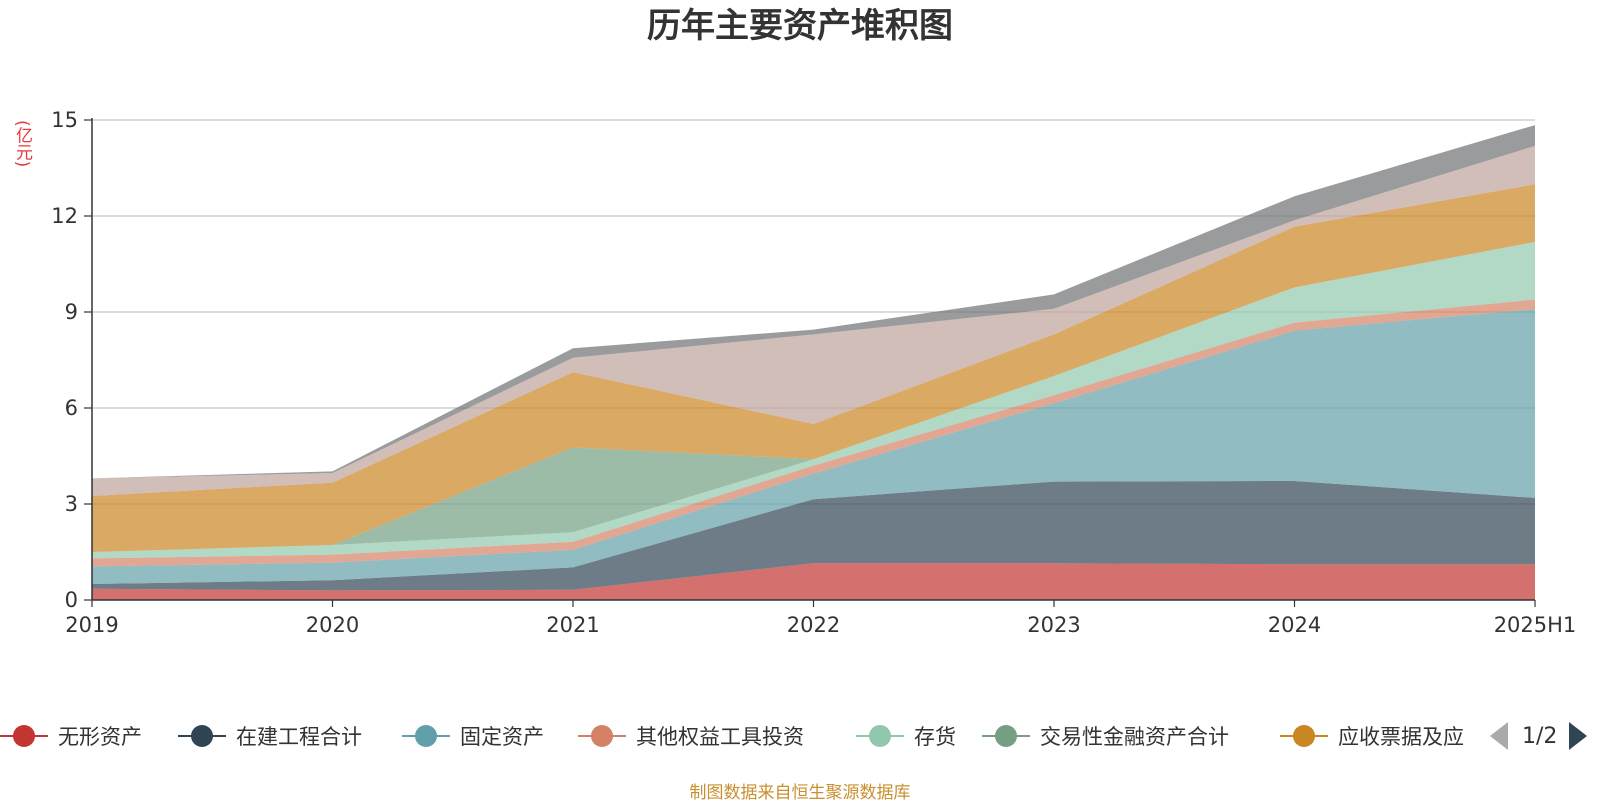 The height and width of the screenshot is (803, 1600). What do you see at coordinates (332, 625) in the screenshot?
I see `x-tick-label: 2020` at bounding box center [332, 625].